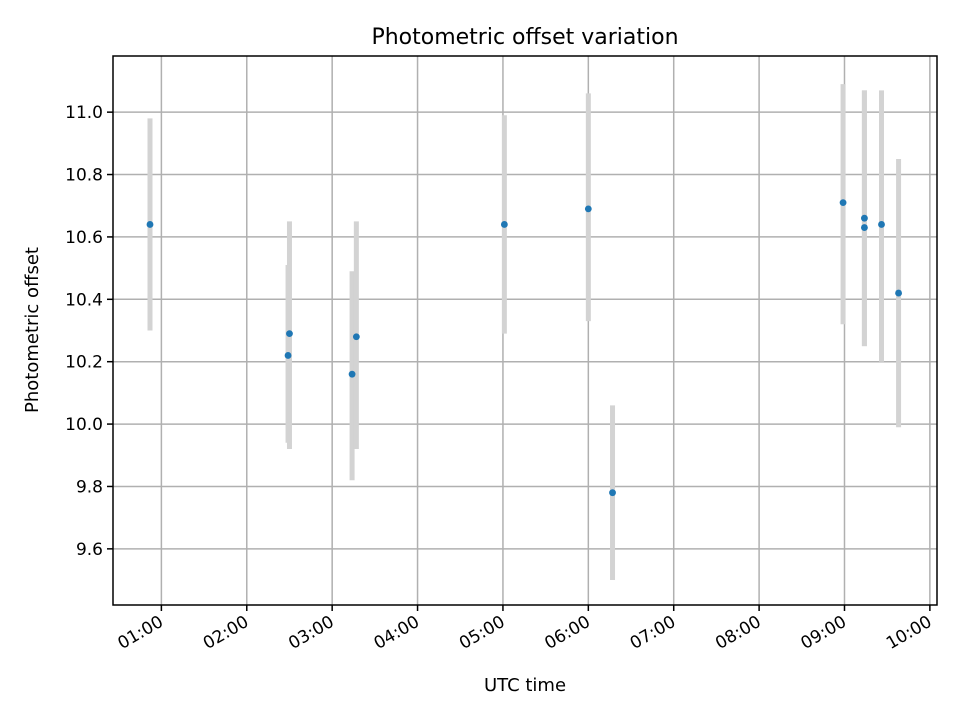 The height and width of the screenshot is (720, 960). I want to click on y-tick-label: 10.4, so click(84, 300).